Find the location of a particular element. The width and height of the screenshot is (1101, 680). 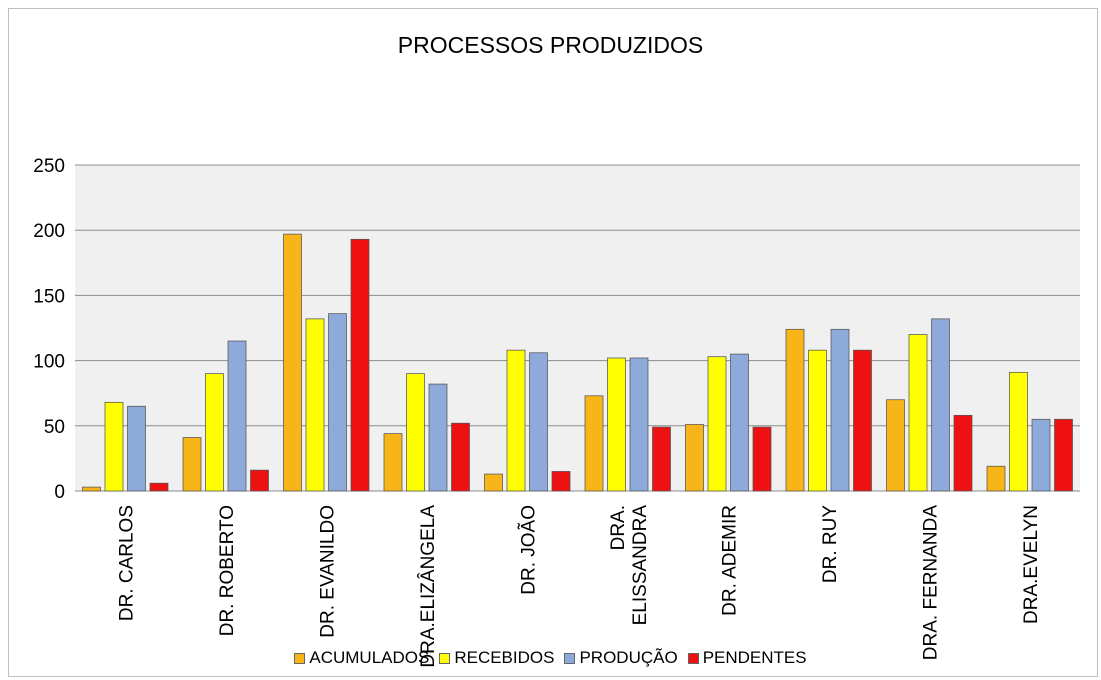

legend-item-produção: PRODUÇÃO is located at coordinates (621, 658).